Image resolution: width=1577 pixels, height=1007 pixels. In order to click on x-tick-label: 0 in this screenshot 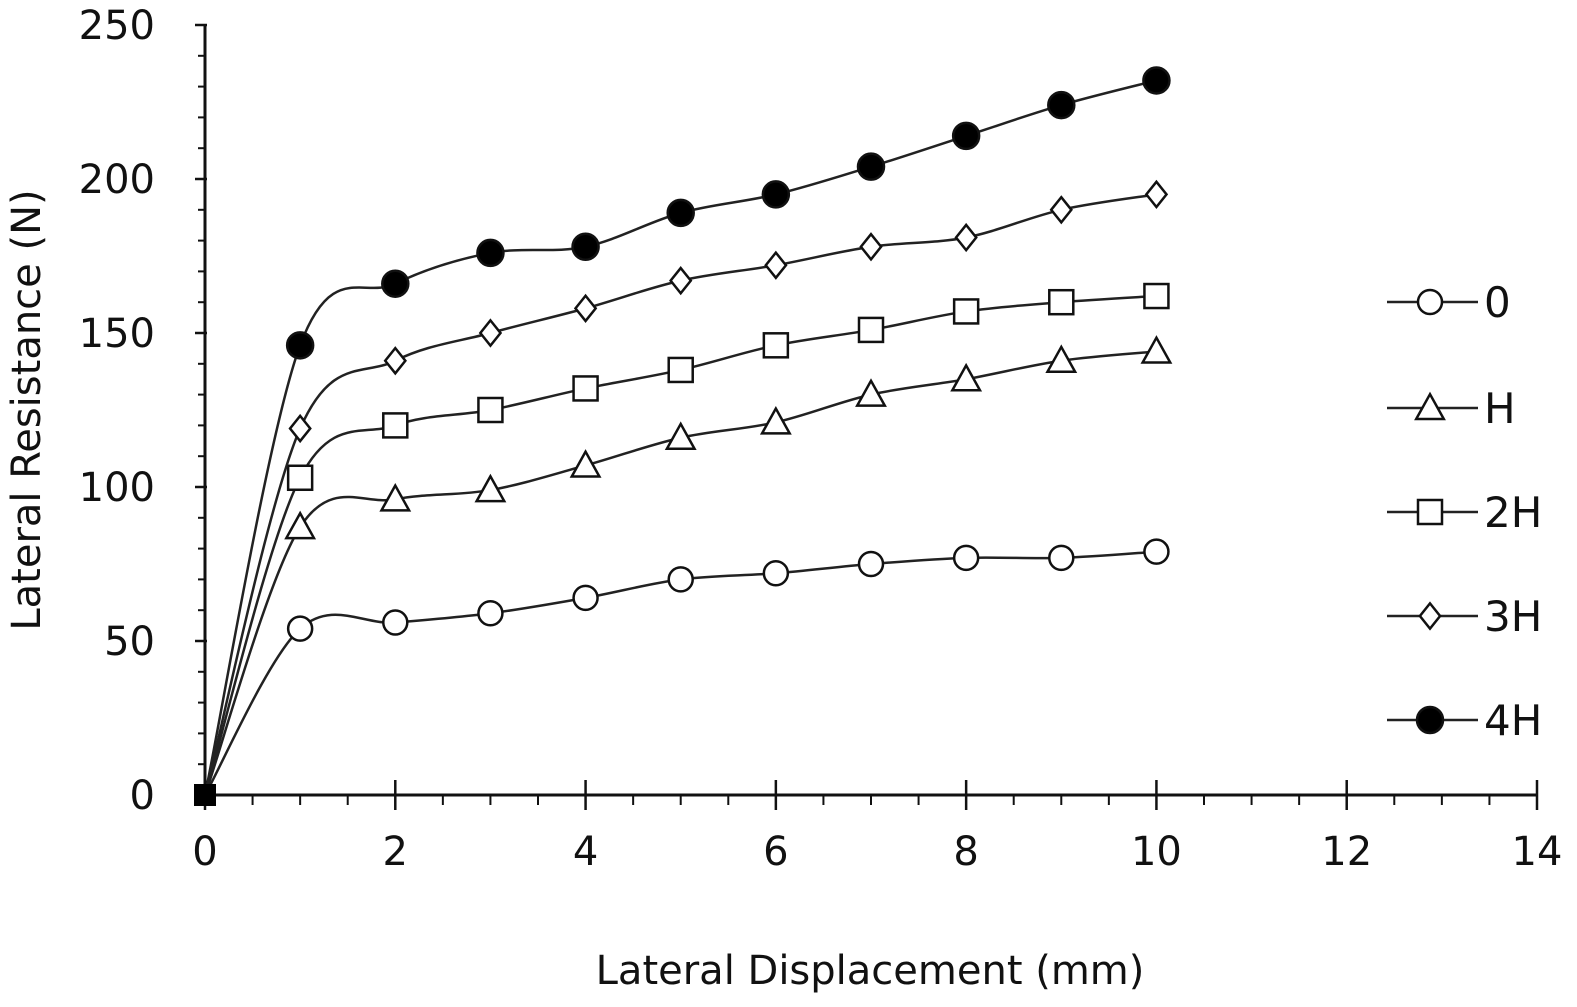, I will do `click(204, 852)`.